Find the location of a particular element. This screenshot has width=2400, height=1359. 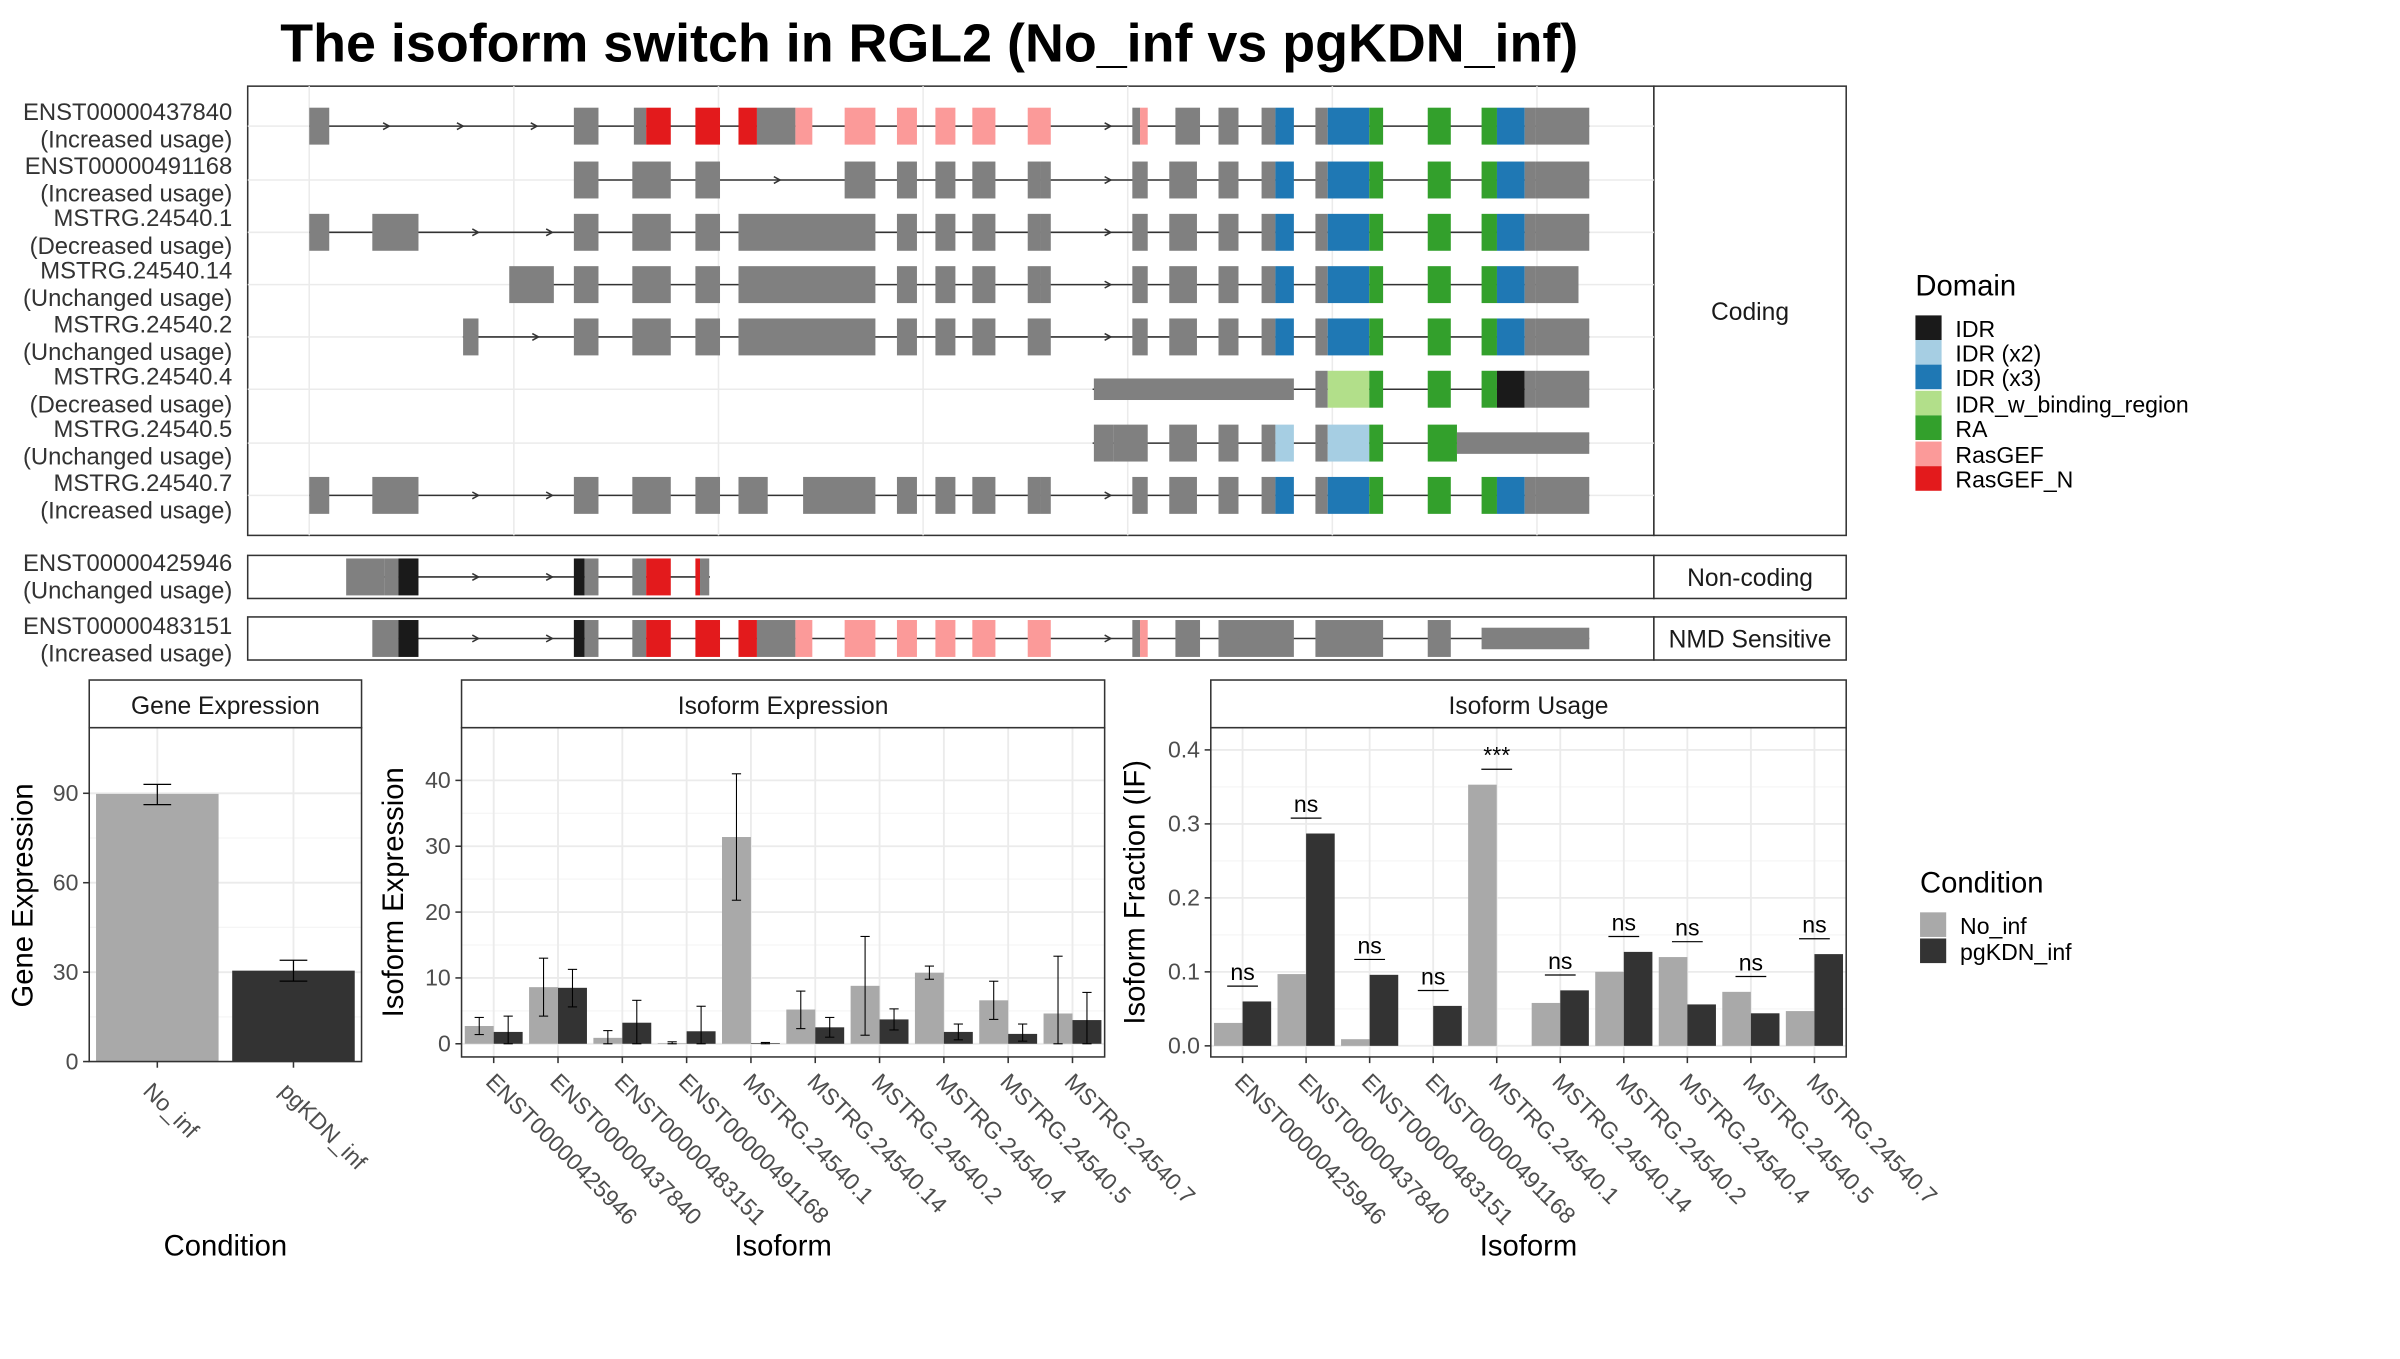

legend-label-pgkdn-inf: pgKDN_inf is located at coordinates (2016, 952).